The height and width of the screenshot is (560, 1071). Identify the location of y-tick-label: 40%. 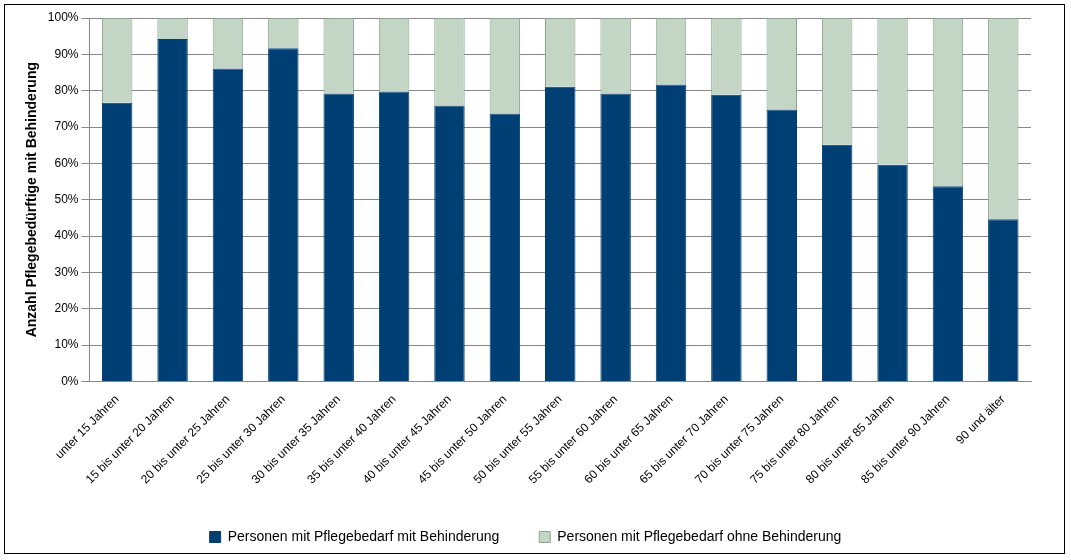
(66, 235).